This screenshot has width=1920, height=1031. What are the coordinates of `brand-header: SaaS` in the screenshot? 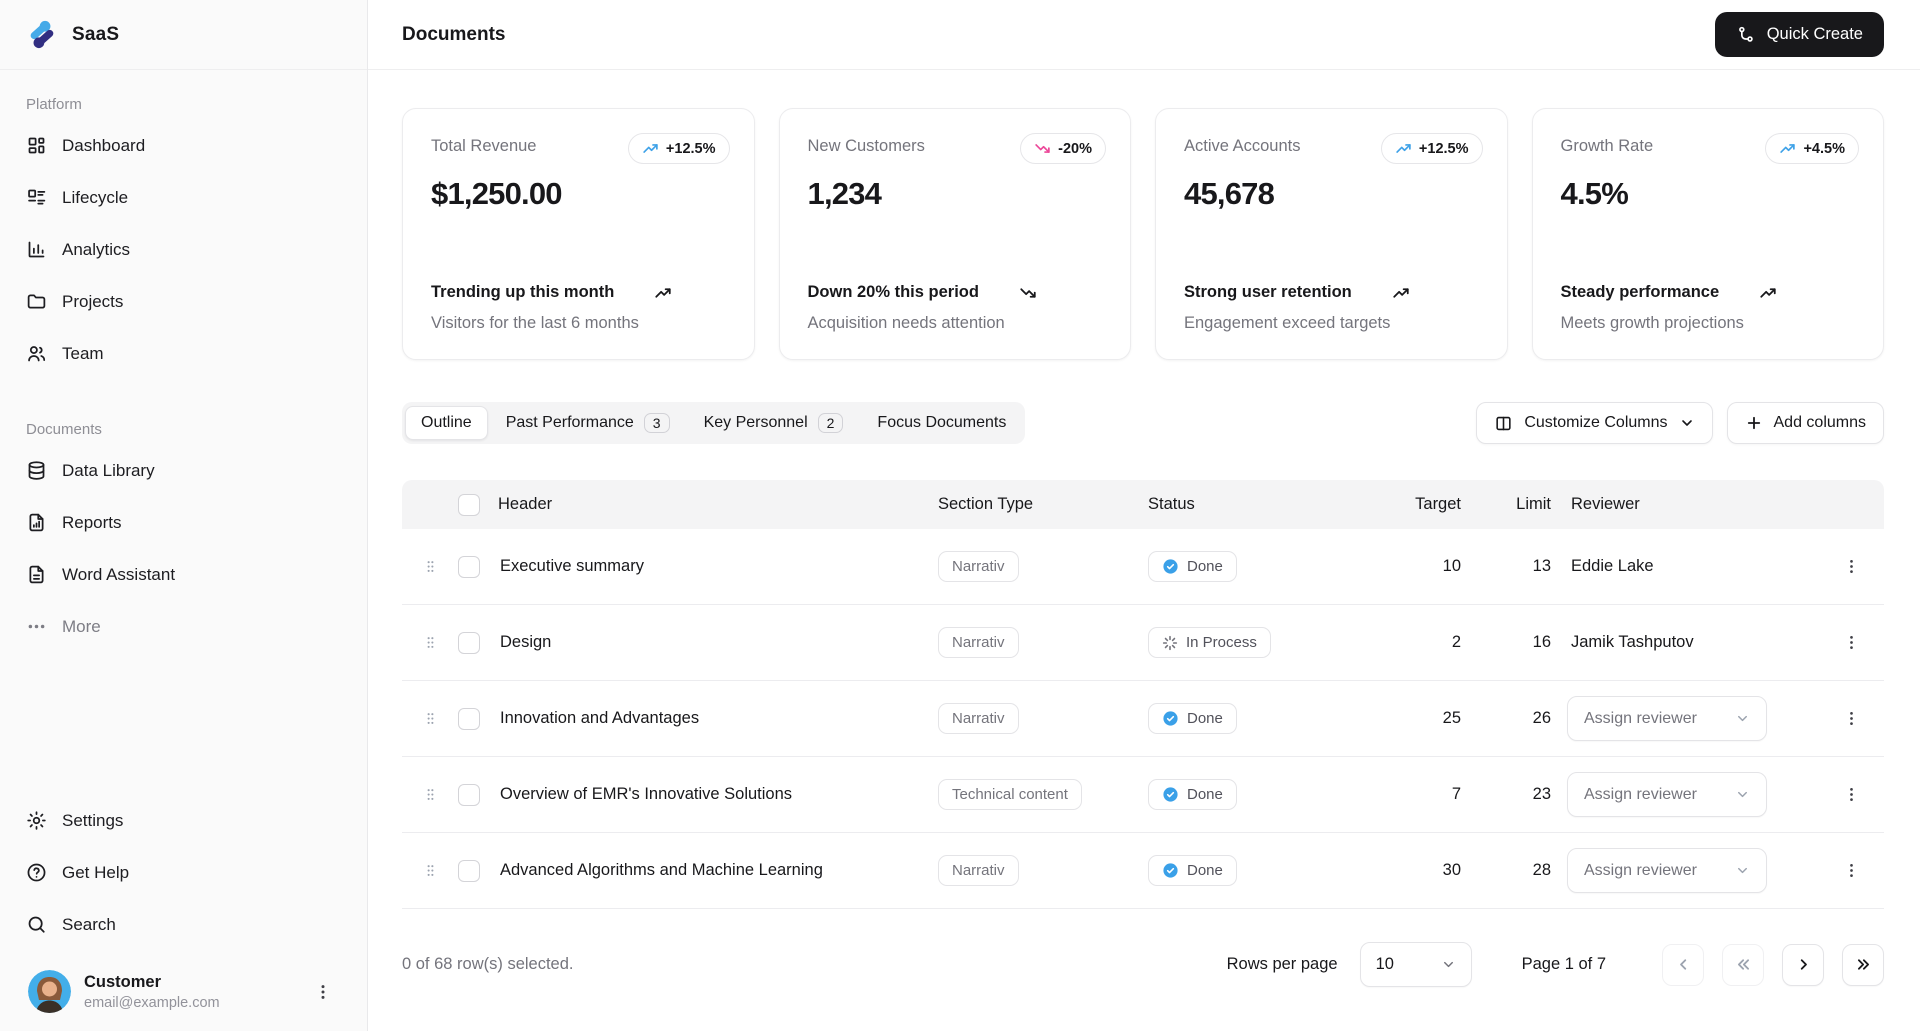 It's located at (183, 35).